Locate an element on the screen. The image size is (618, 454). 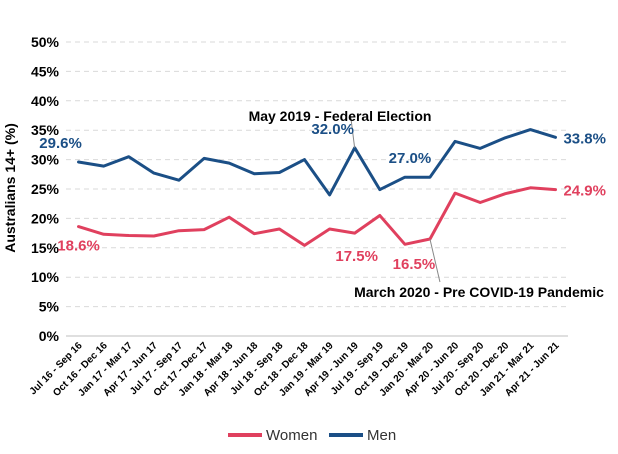
y-tick-label: 10% is located at coordinates (45, 277).